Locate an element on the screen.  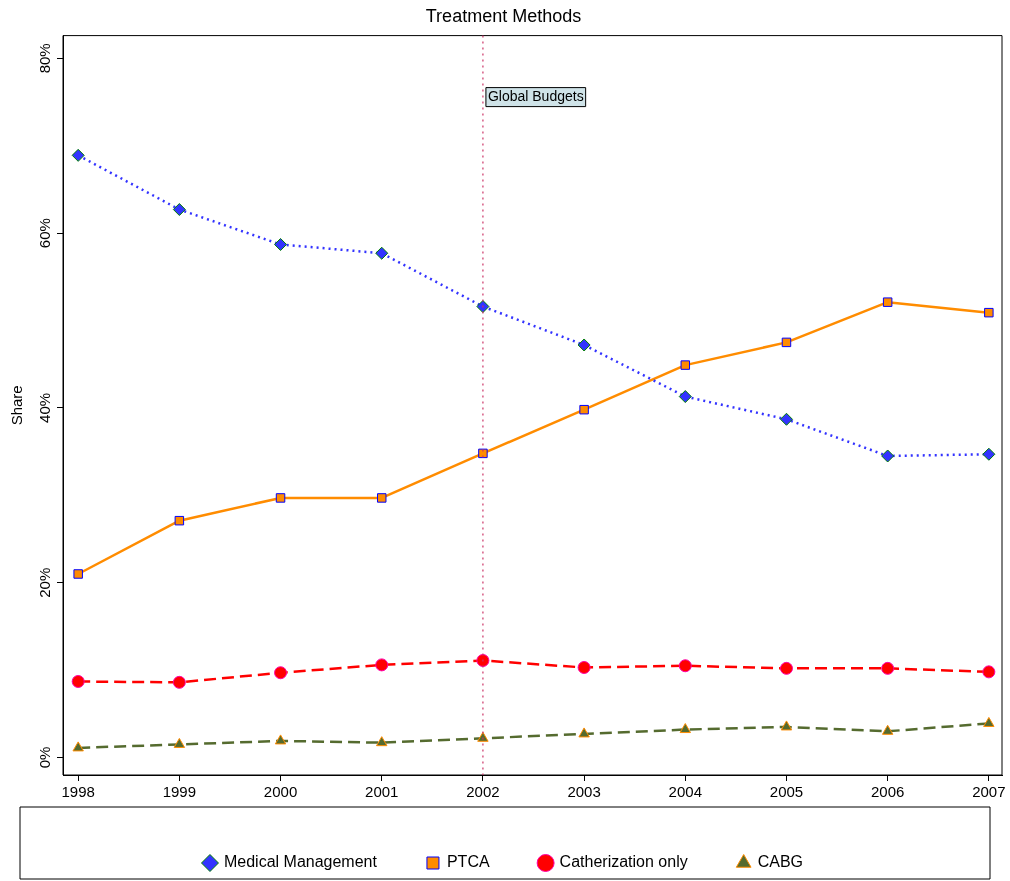
y-tick-label: 0% is located at coordinates (44, 757).